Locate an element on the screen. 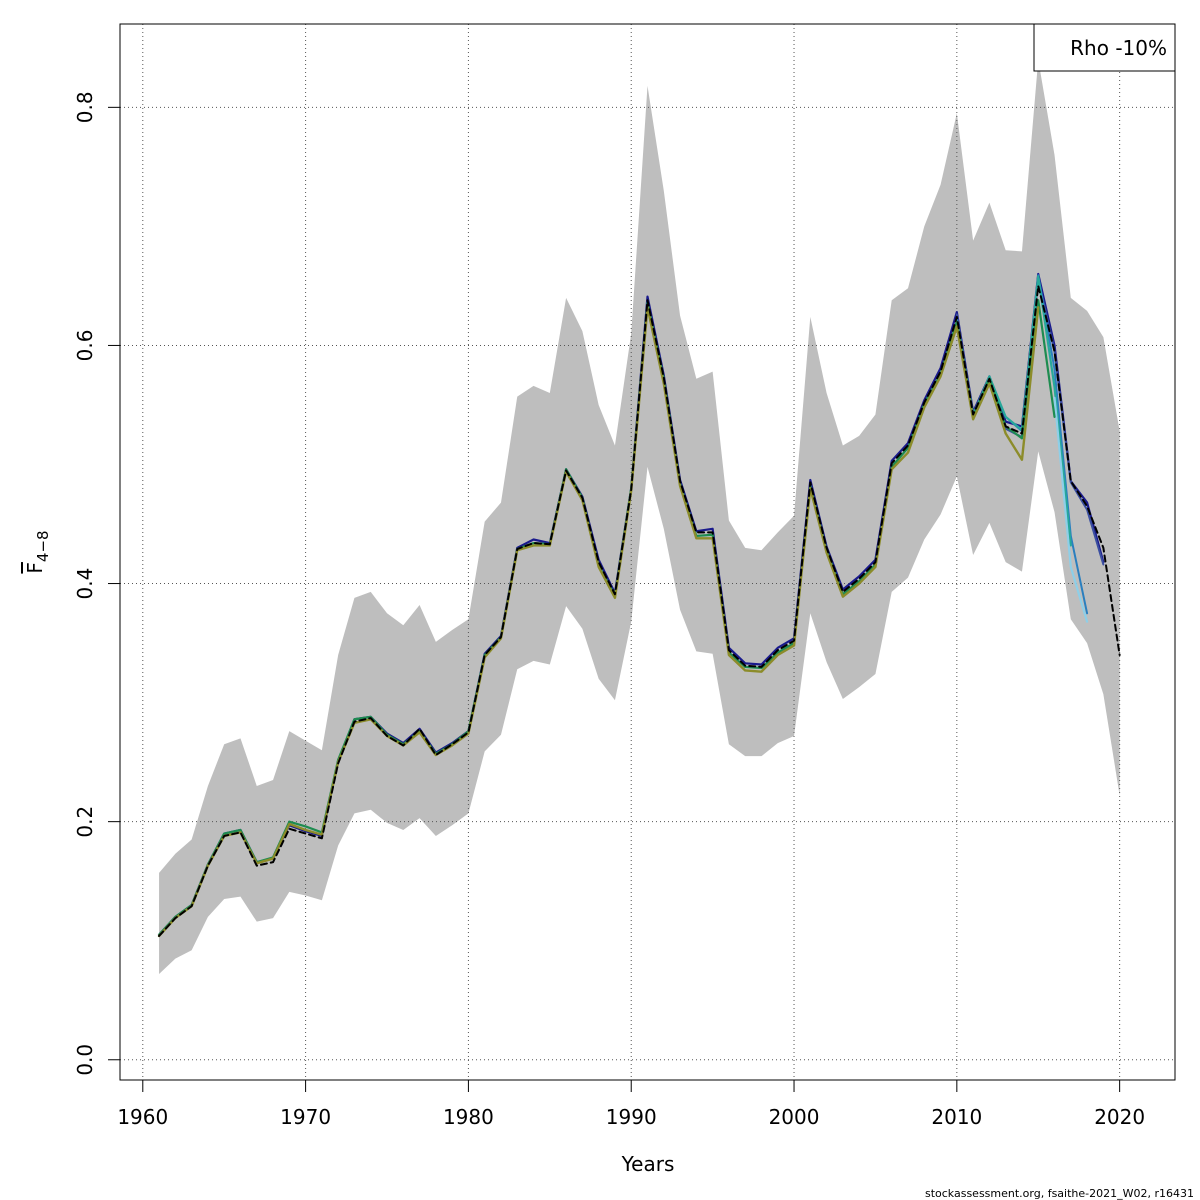  y-tick-label-group: 0.2 is located at coordinates (85, 822).